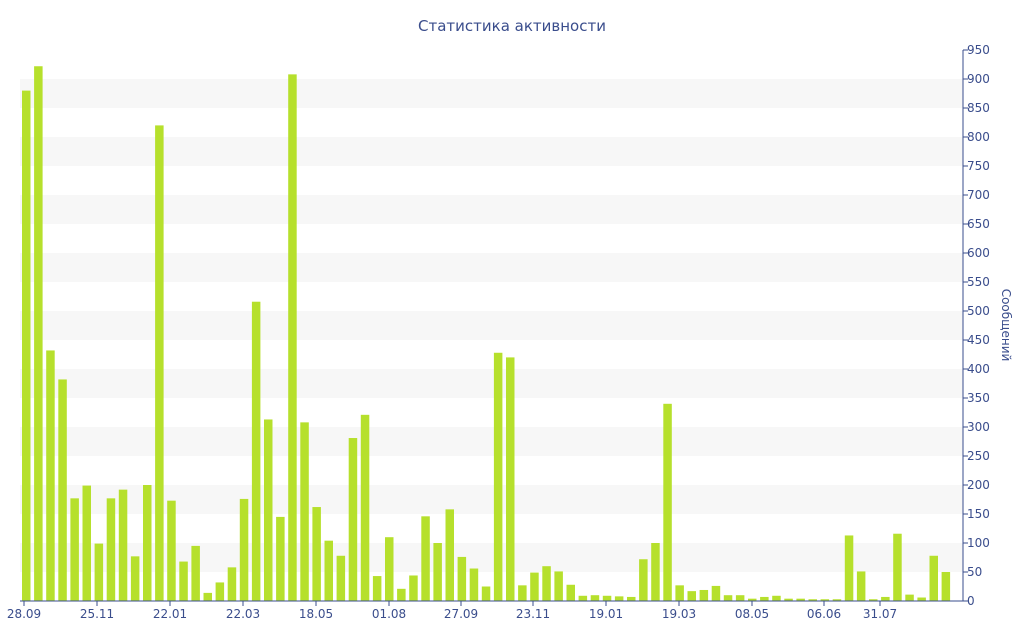  Describe the element at coordinates (679, 614) in the screenshot. I see `x-tick-label: 19.03` at that location.